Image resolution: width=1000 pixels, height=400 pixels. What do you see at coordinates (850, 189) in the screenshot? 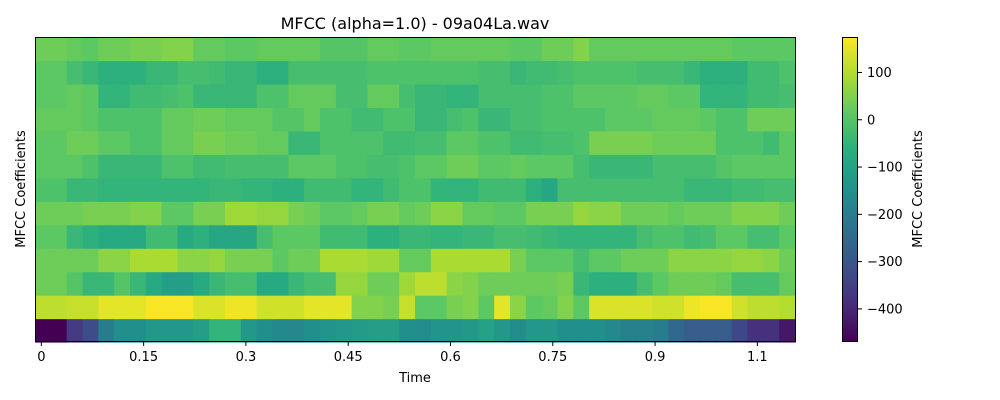
I see `colorbar-frame` at bounding box center [850, 189].